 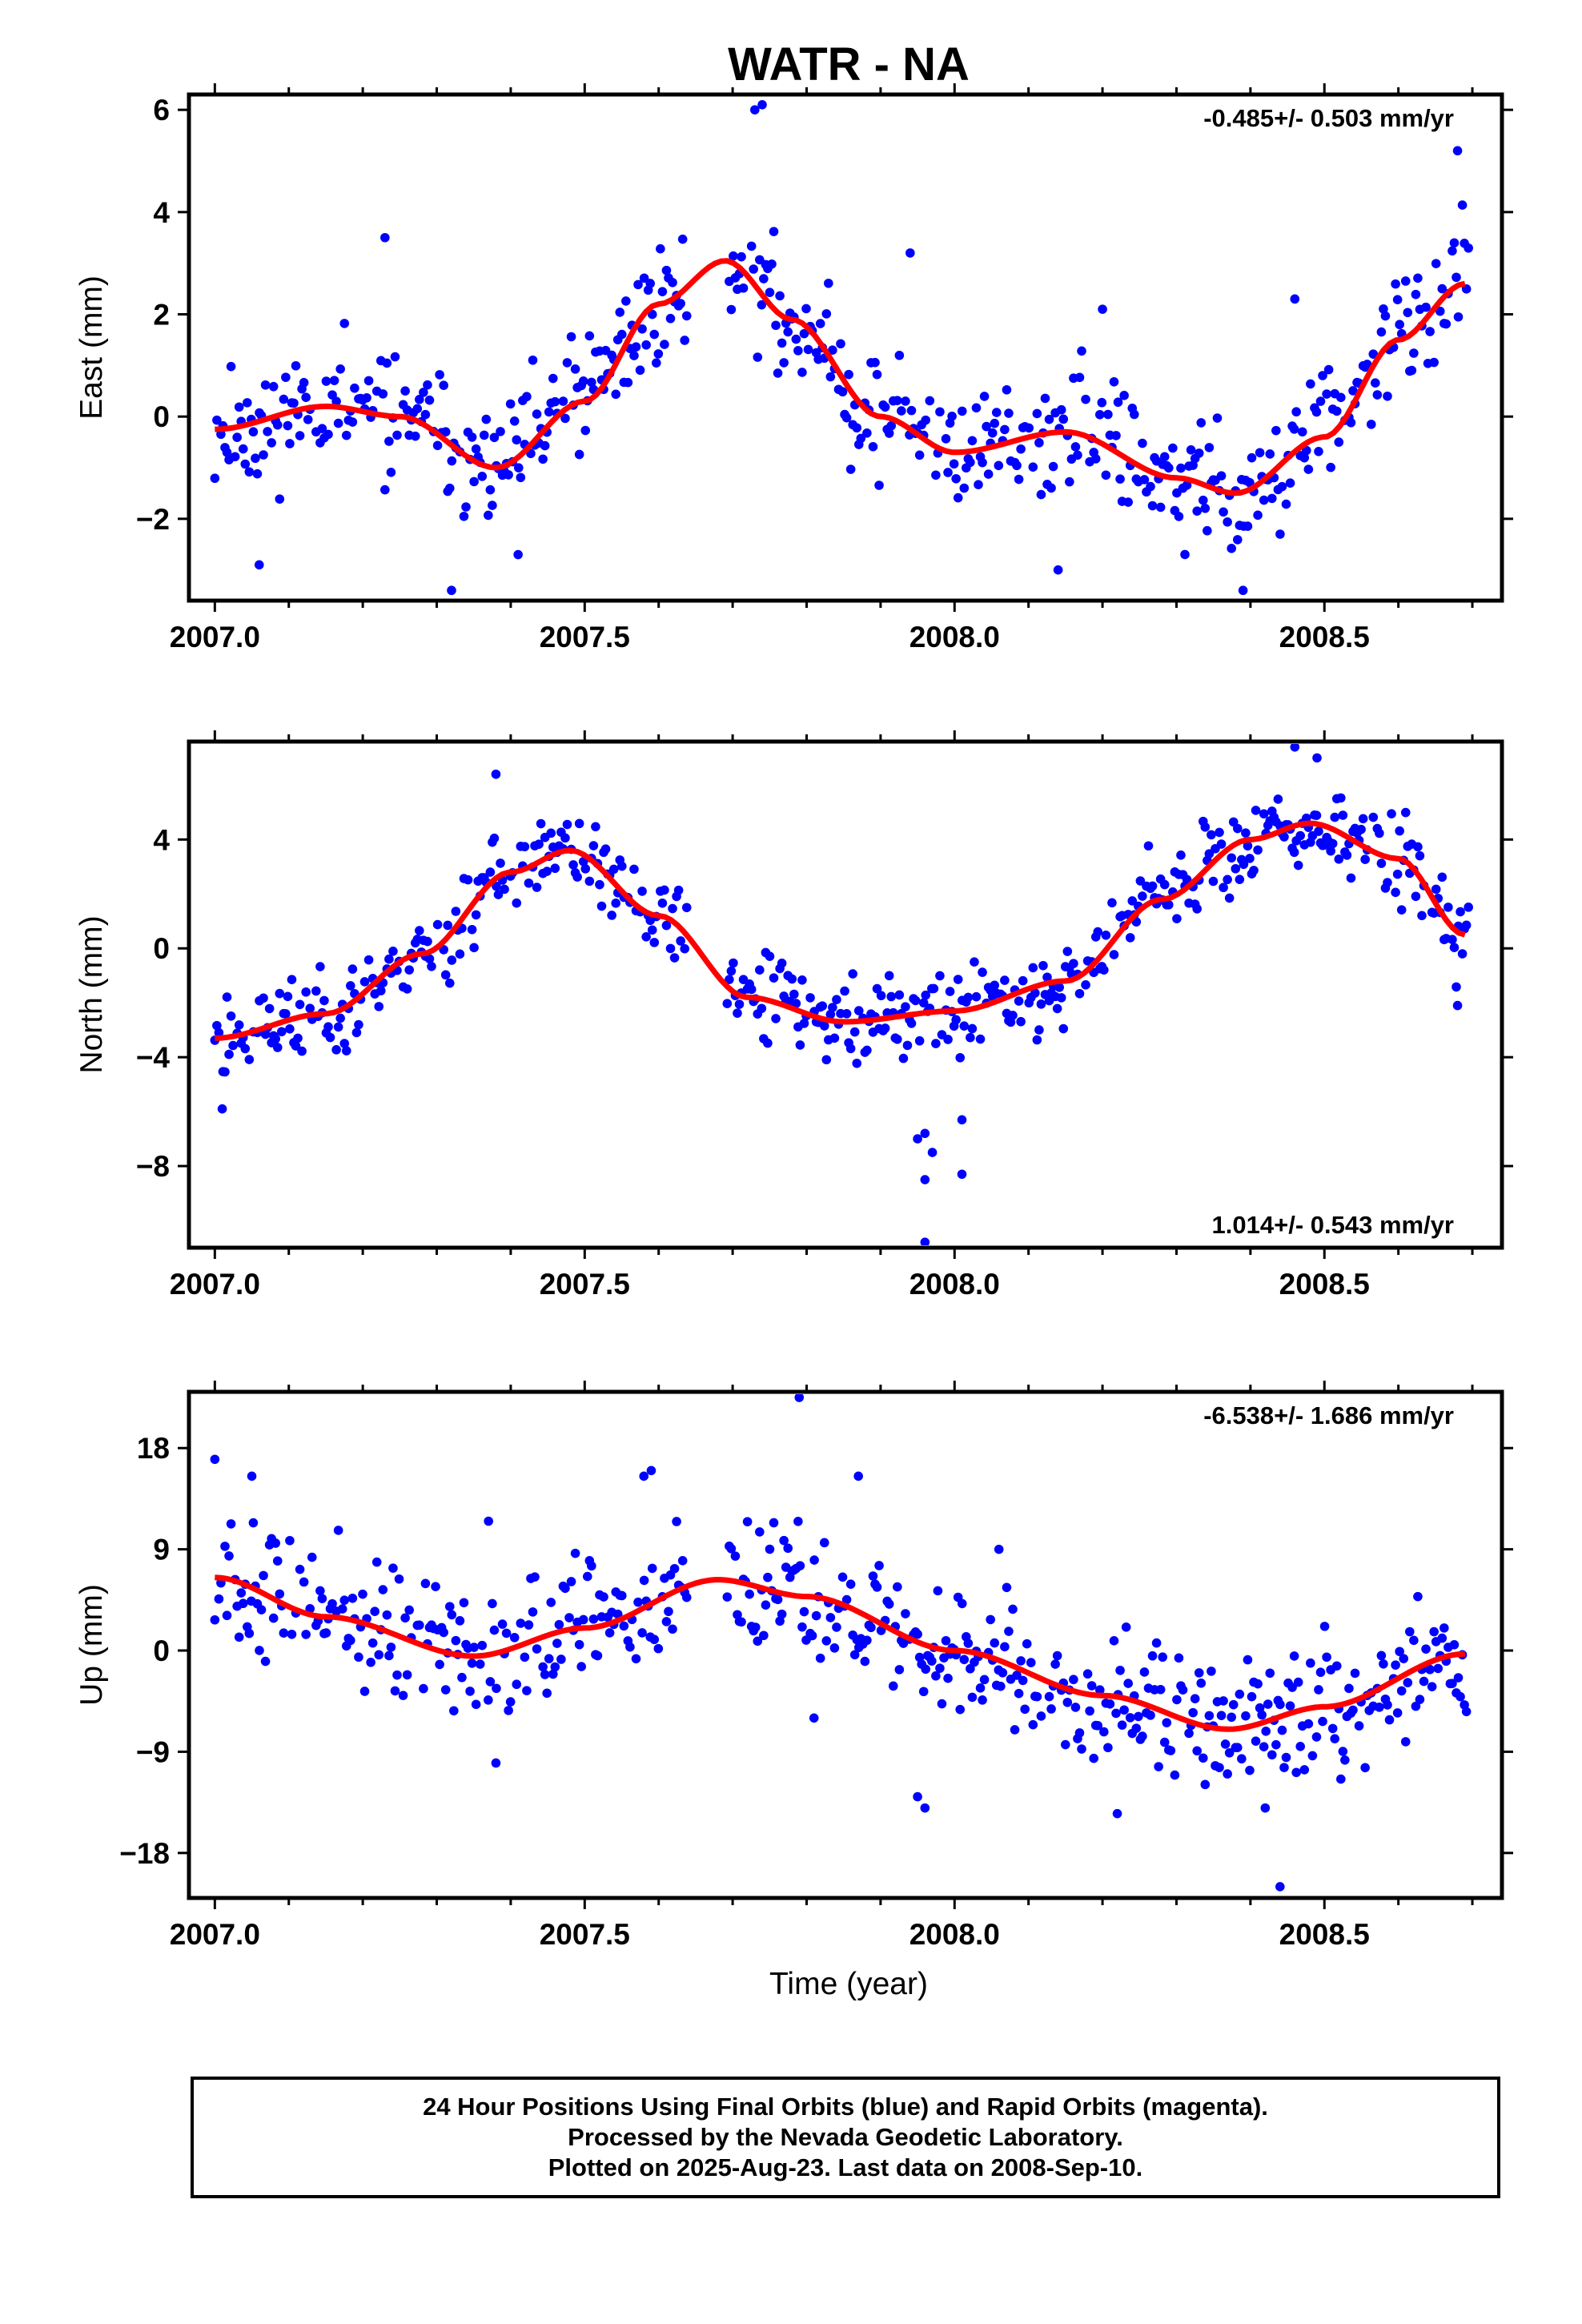 What do you see at coordinates (1333, 1225) in the screenshot?
I see `rate-annotation: 1.014+/- 0.543 mm/yr` at bounding box center [1333, 1225].